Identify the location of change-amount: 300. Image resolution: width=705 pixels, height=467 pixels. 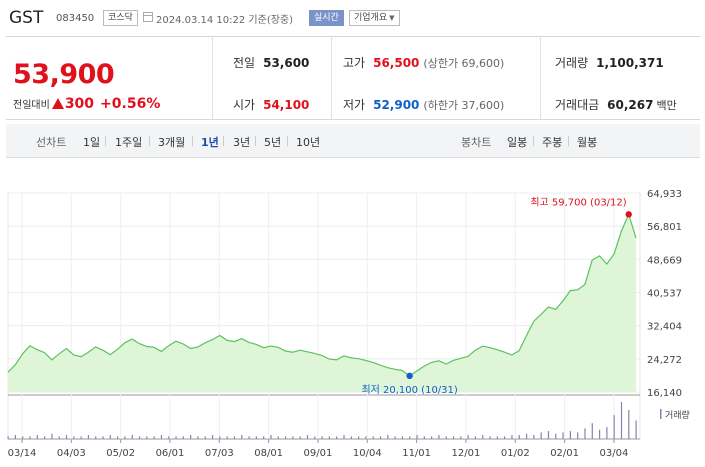
(79, 104).